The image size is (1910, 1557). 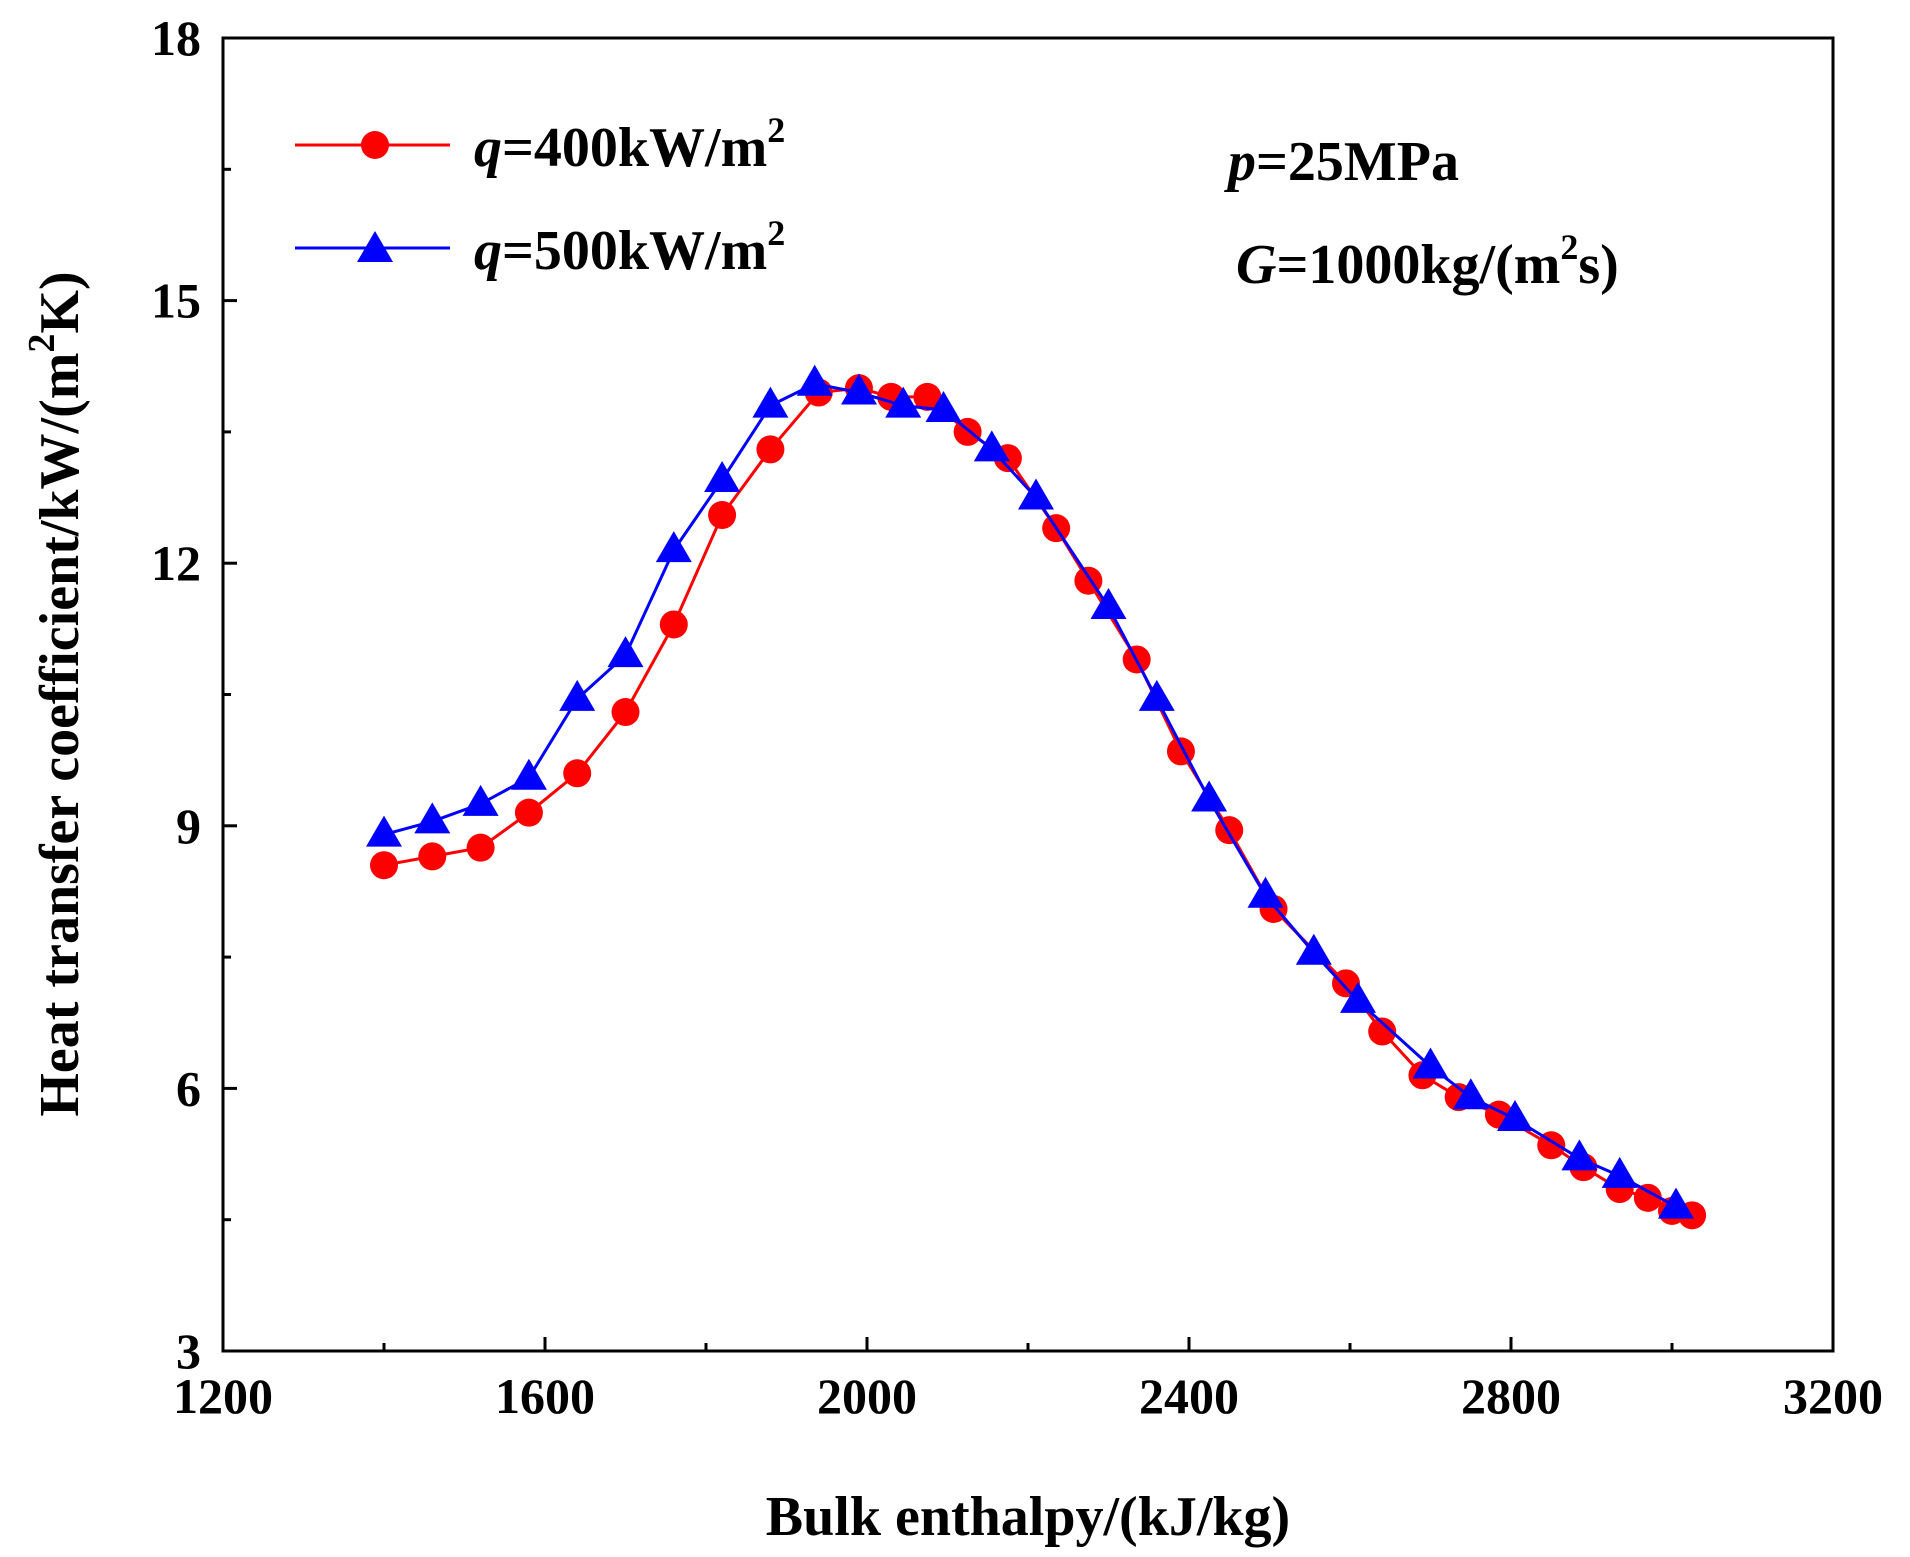 I want to click on legend-entry-q400: q=400kW/m2, so click(x=540, y=144).